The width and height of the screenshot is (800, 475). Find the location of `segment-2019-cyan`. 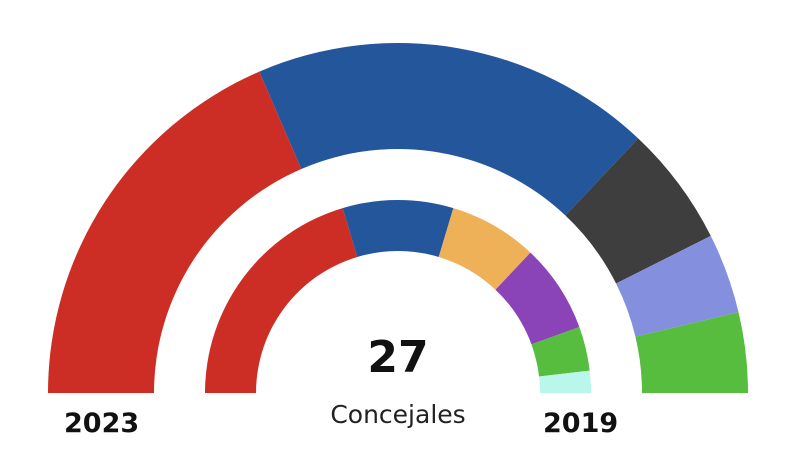

segment-2019-cyan is located at coordinates (565, 381).